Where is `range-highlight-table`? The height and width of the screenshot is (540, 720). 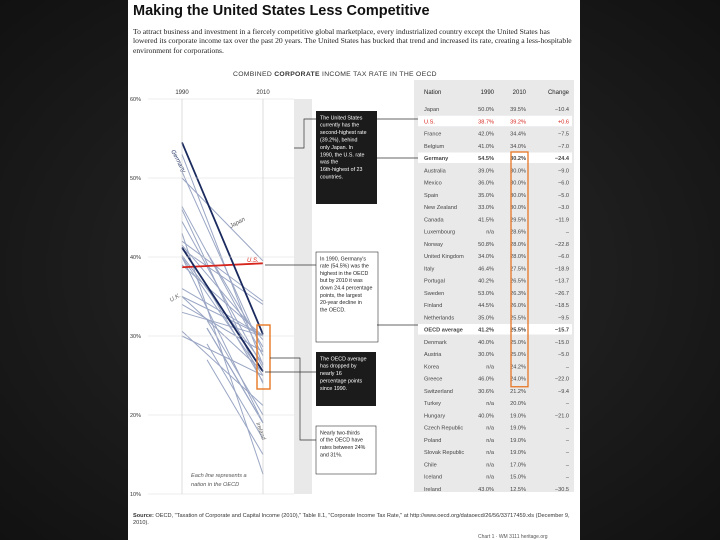 range-highlight-table is located at coordinates (519, 269).